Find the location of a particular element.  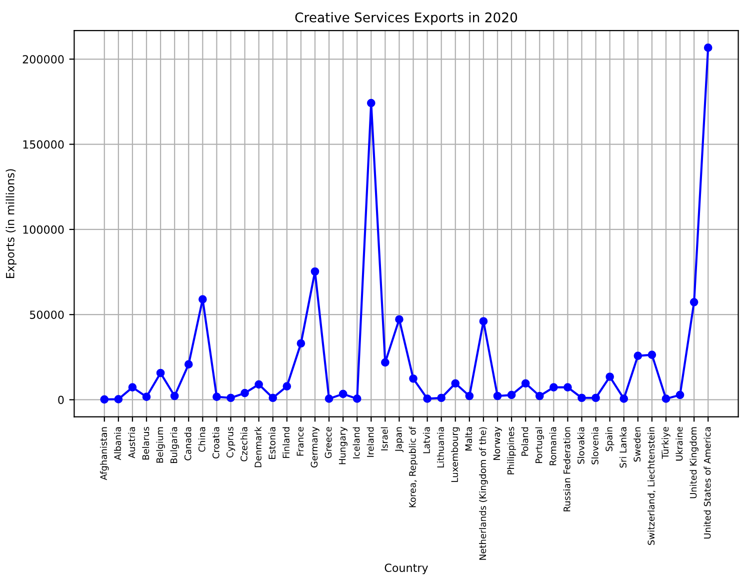

x-tick-label: Switzerland, Liechtenstein is located at coordinates (652, 486).